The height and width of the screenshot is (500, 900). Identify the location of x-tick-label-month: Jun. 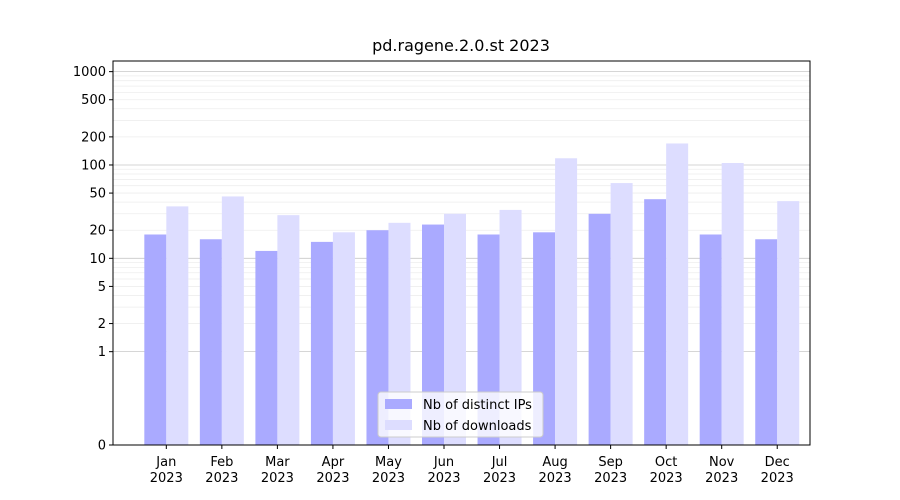
(443, 462).